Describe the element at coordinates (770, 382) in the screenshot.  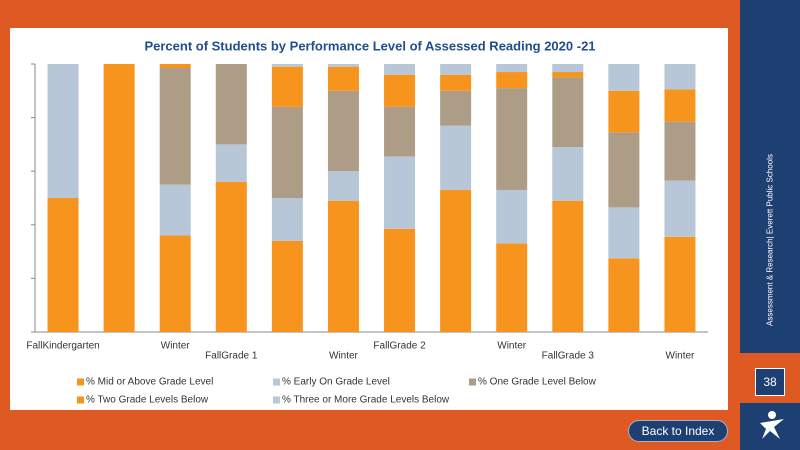
I see `page-number: 38` at that location.